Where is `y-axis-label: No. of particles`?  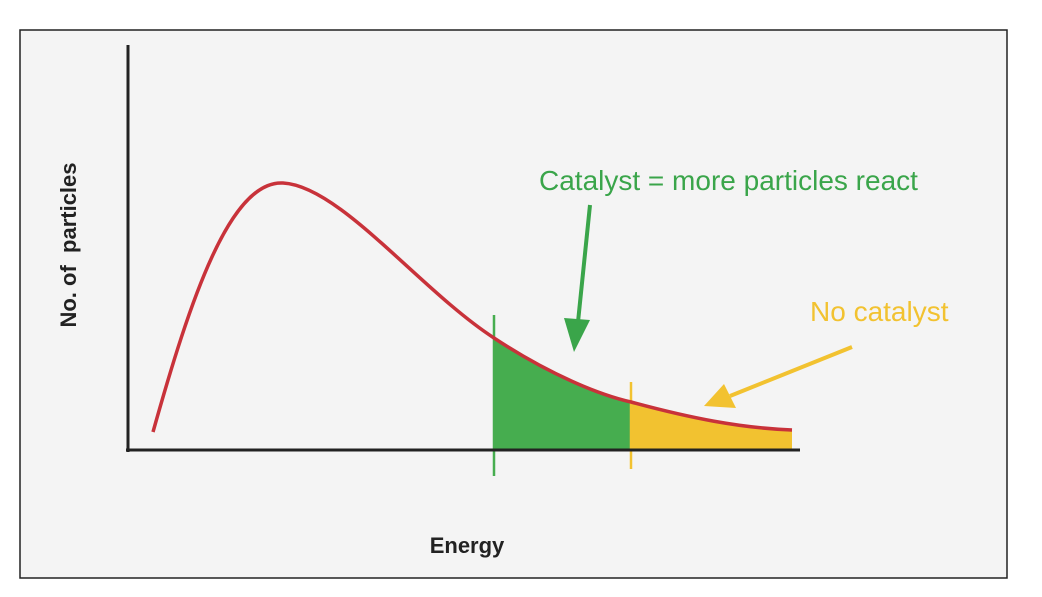 y-axis-label: No. of particles is located at coordinates (68, 244).